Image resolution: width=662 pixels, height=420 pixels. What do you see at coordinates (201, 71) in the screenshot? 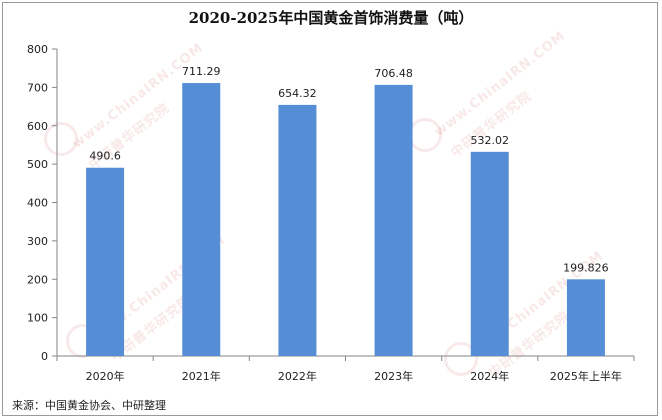
I see `data-label: 711.29` at bounding box center [201, 71].